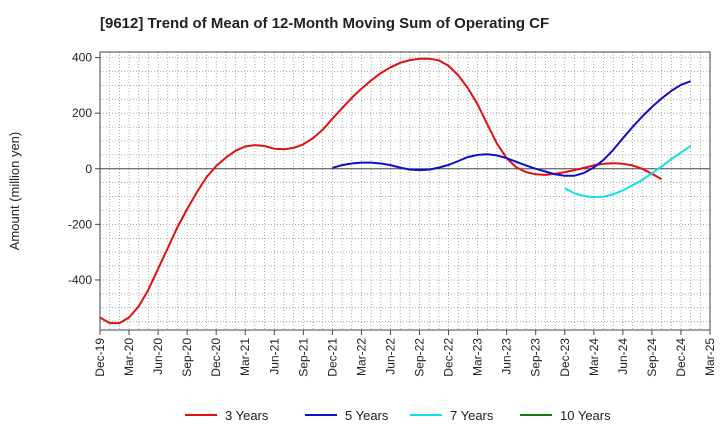 This screenshot has width=720, height=440. Describe the element at coordinates (628, 172) in the screenshot. I see `series-line-7-years` at that location.